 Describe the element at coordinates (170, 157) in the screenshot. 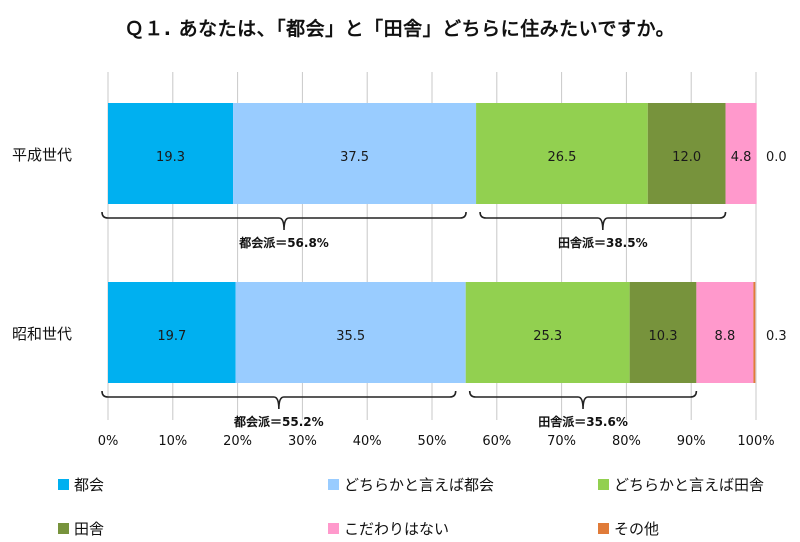

I see `data-label: 19.3` at that location.